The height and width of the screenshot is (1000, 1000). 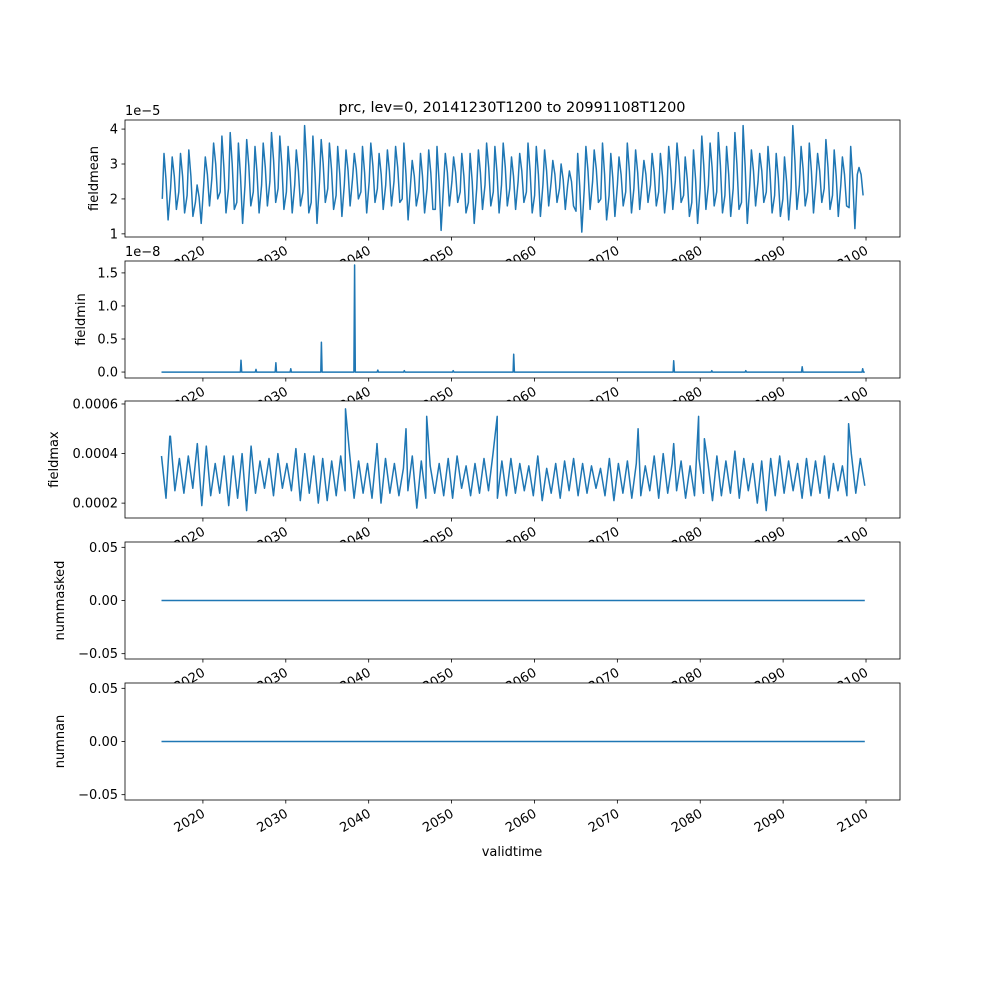 What do you see at coordinates (96, 404) in the screenshot?
I see `y-tick-label: 0.0006` at bounding box center [96, 404].